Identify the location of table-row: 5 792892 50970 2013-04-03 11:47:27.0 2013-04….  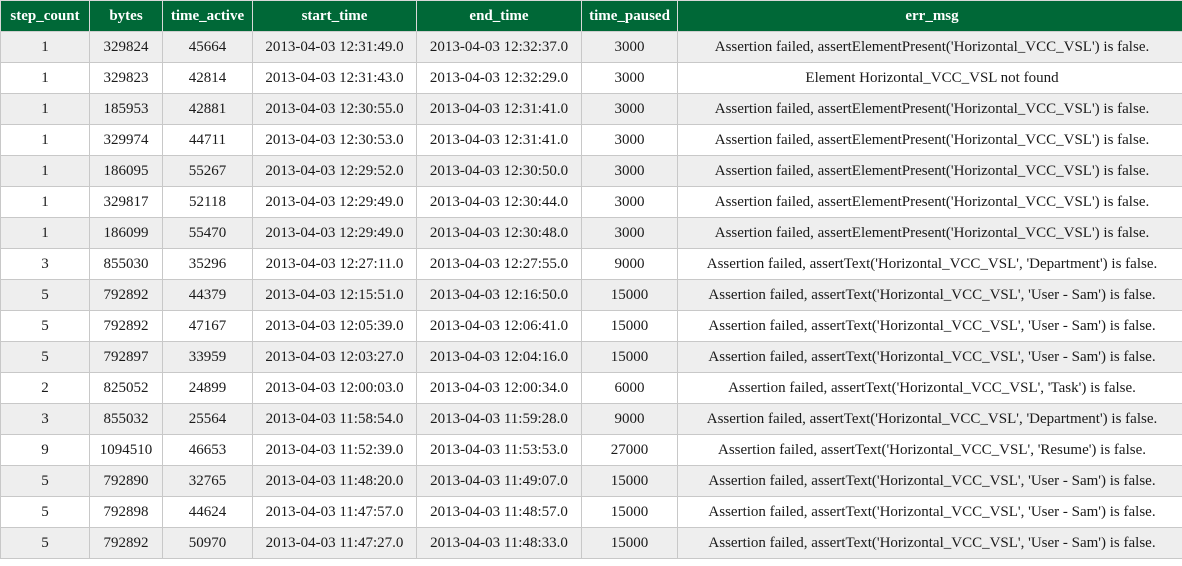
(591, 543).